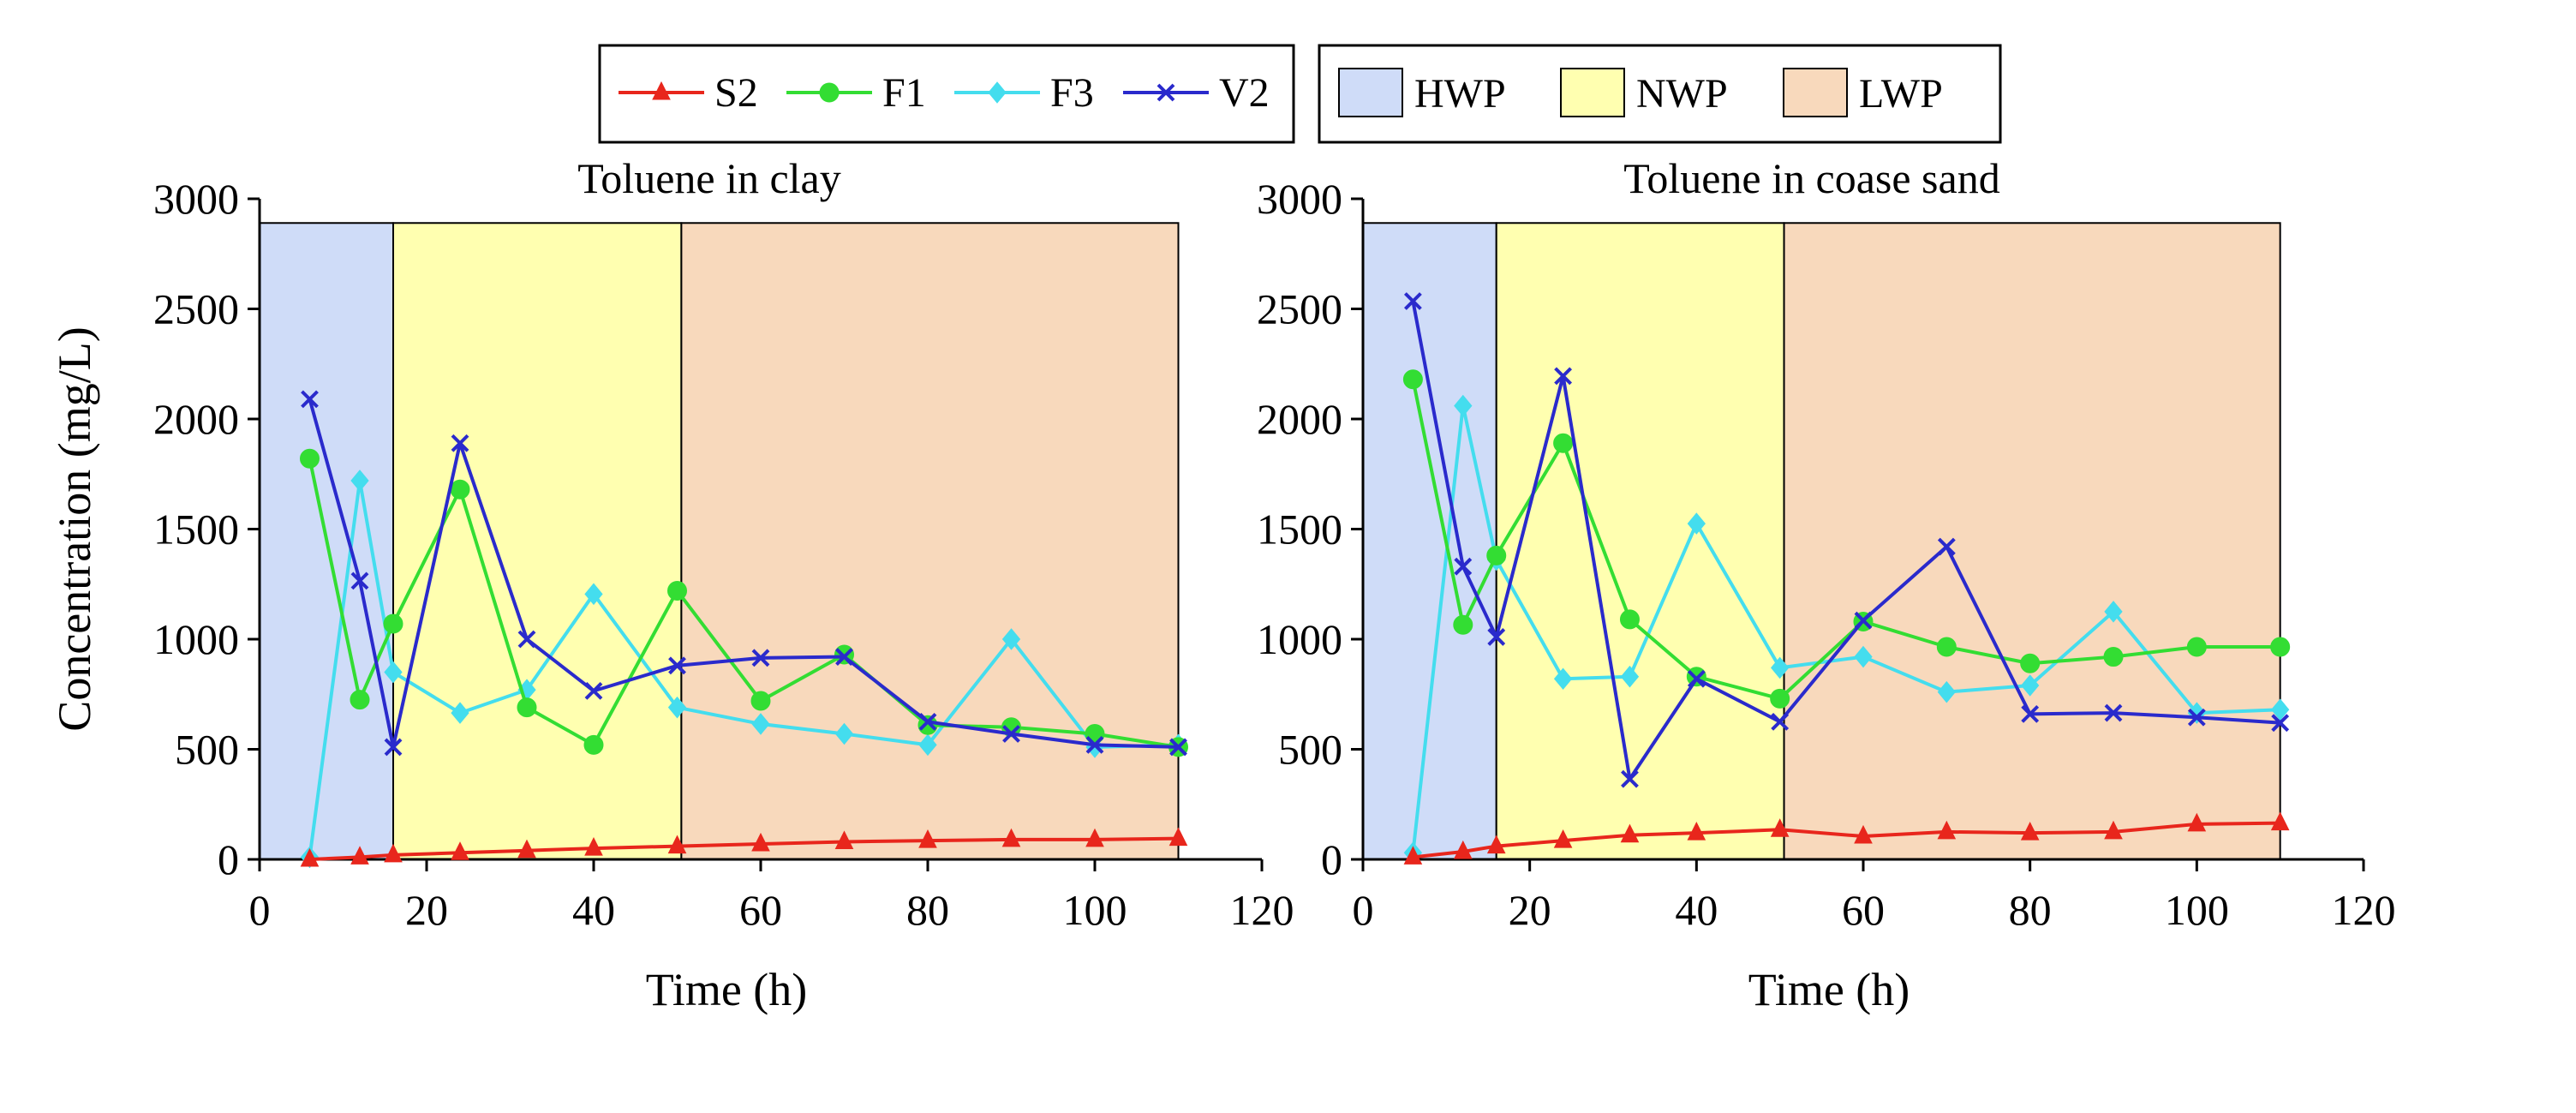 This screenshot has width=2576, height=1113. What do you see at coordinates (1640, 541) in the screenshot?
I see `phase-region-nwp` at bounding box center [1640, 541].